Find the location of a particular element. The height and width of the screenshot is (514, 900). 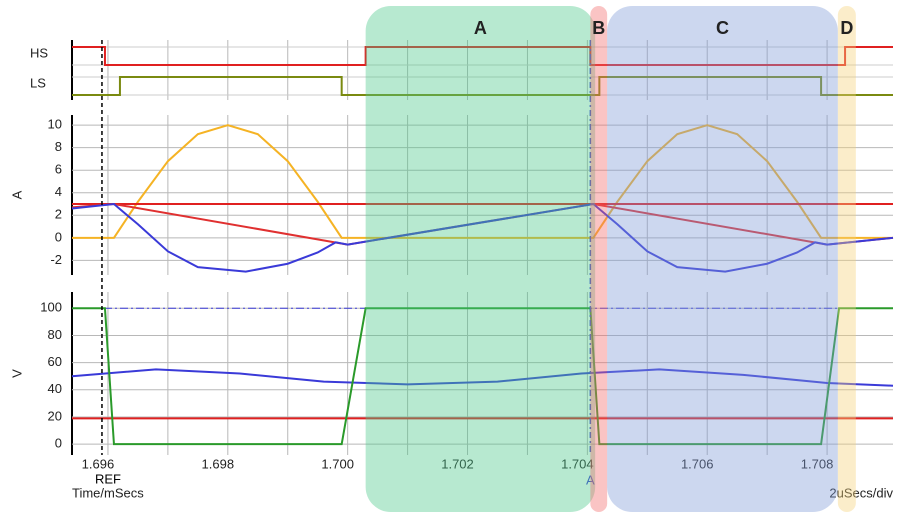

y-tick-label: 6 is located at coordinates (58, 169).